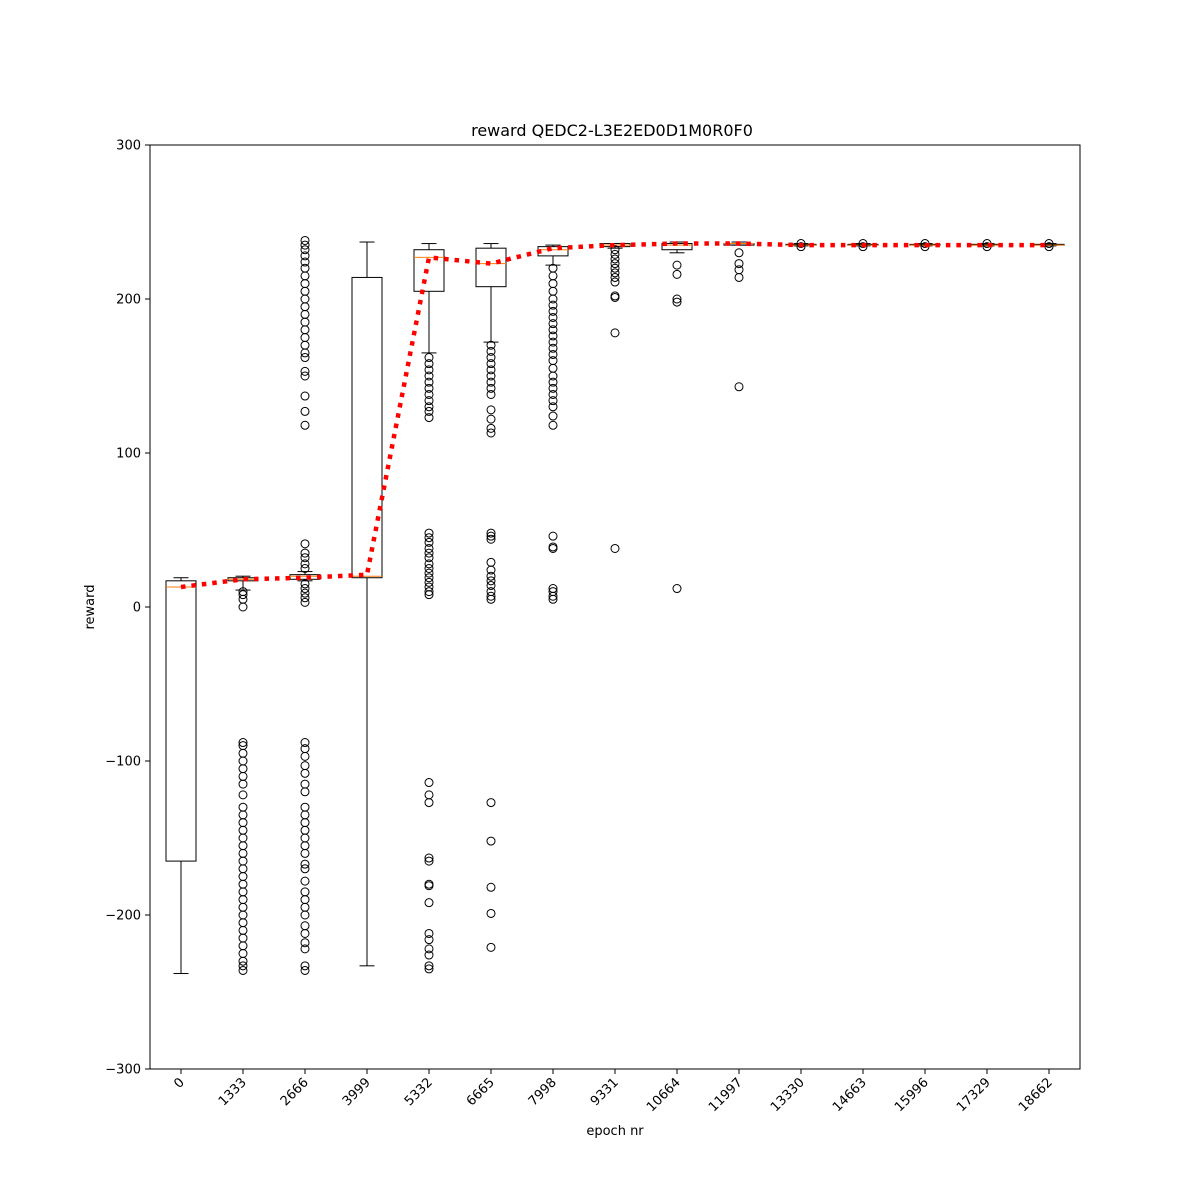 This screenshot has width=1200, height=1200. What do you see at coordinates (726, 1095) in the screenshot?
I see `x-tick-label: 11997` at bounding box center [726, 1095].